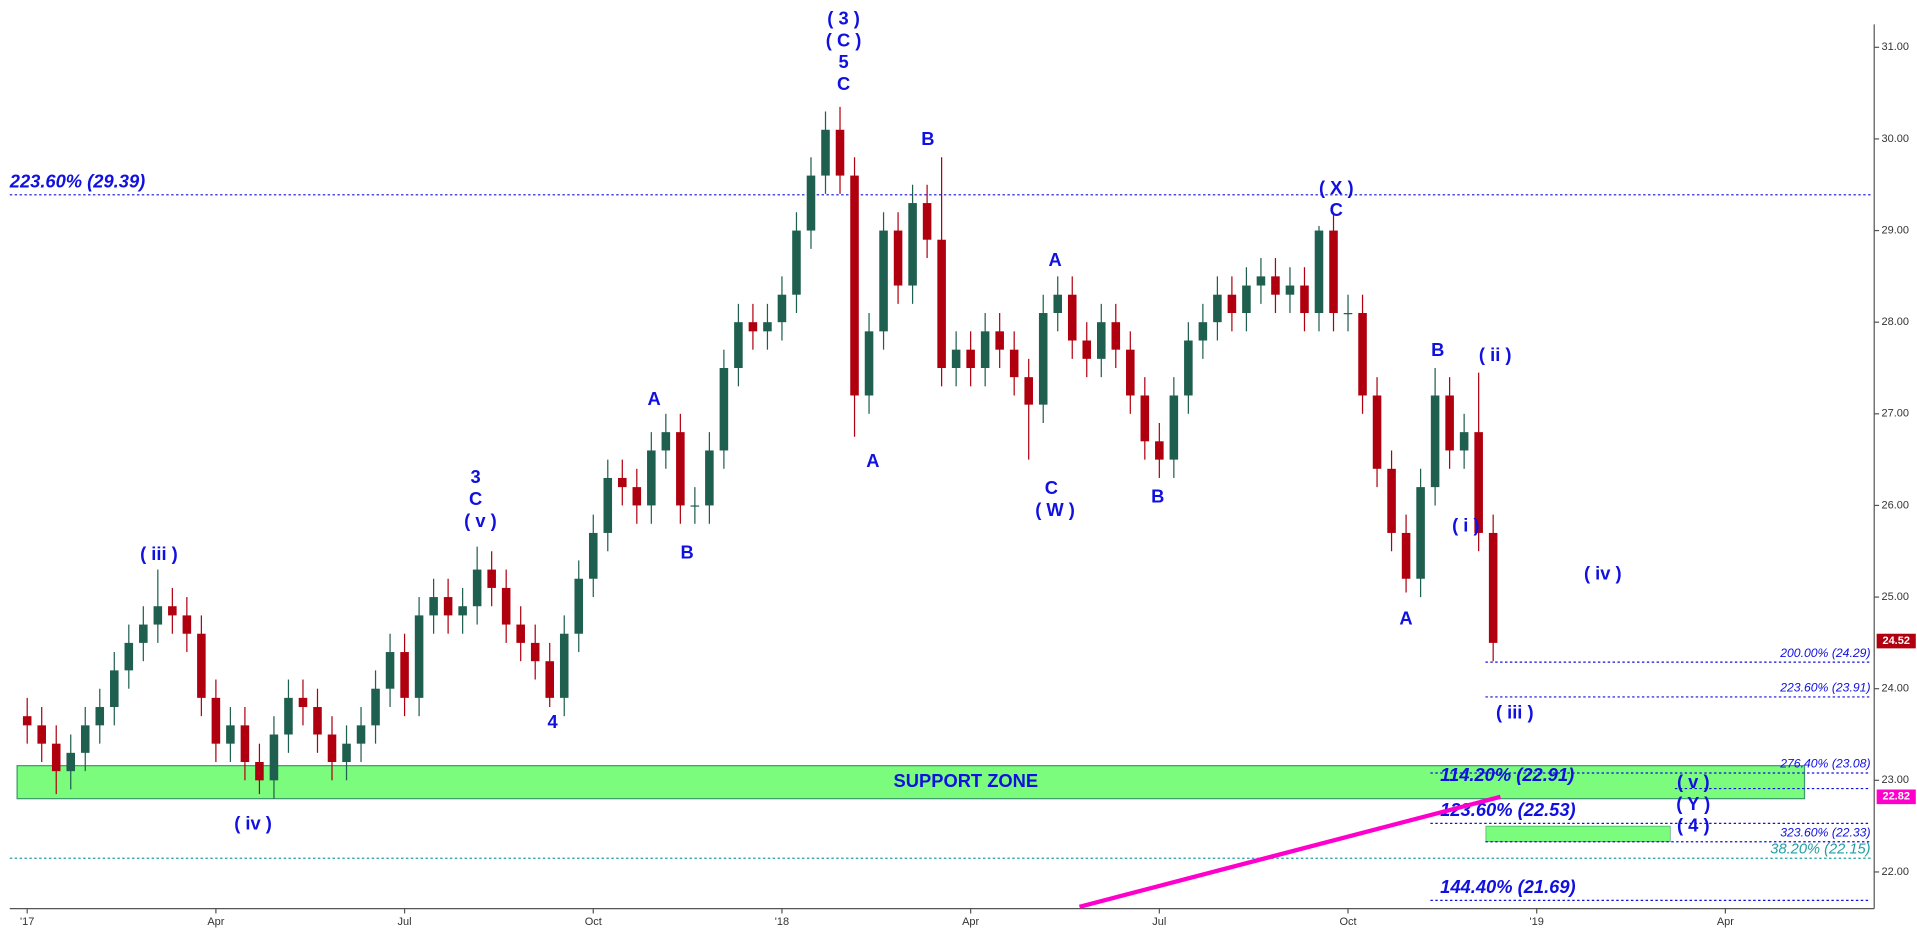 The width and height of the screenshot is (1917, 933). Describe the element at coordinates (1895, 322) in the screenshot. I see `y-tick-label: 28.00` at that location.